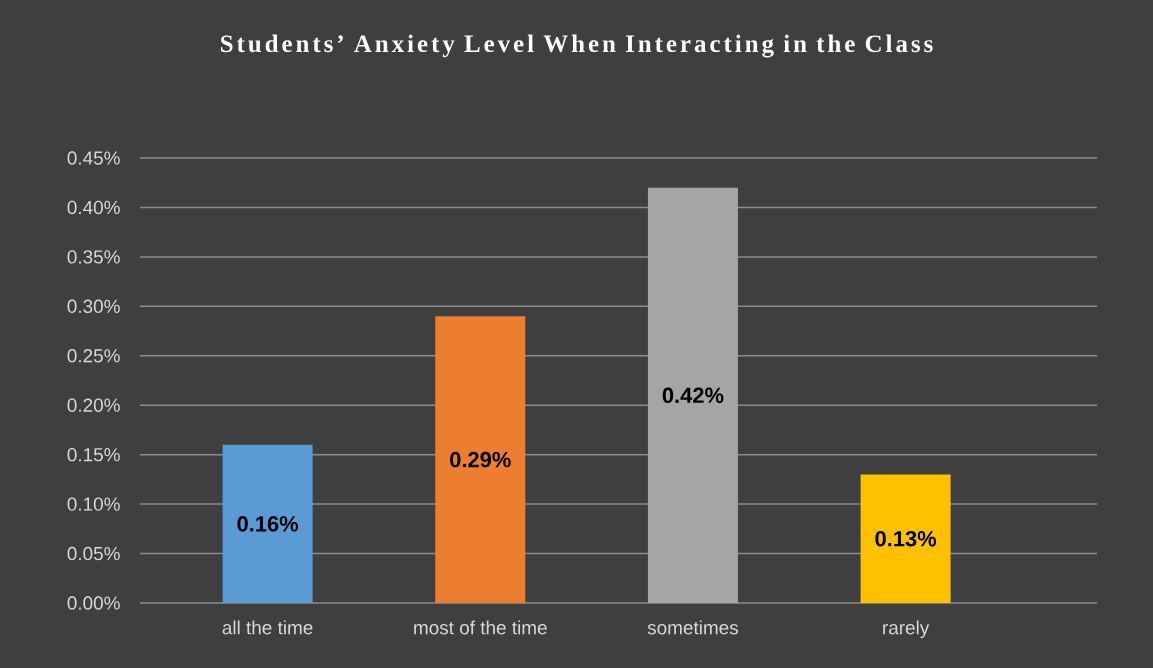 This screenshot has width=1153, height=668. Describe the element at coordinates (93, 306) in the screenshot. I see `y-tick-label: 0.30%` at that location.